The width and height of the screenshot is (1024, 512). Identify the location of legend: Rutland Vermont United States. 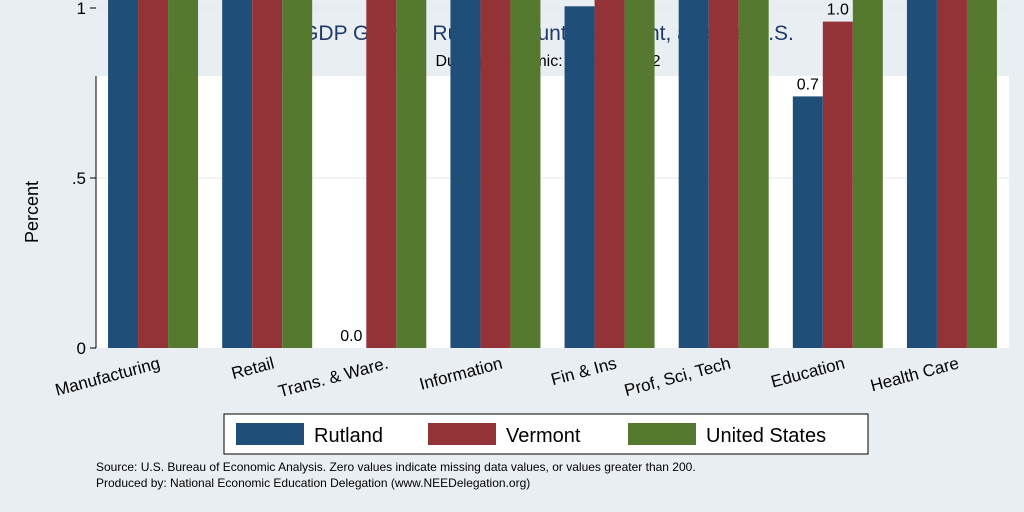
(546, 434).